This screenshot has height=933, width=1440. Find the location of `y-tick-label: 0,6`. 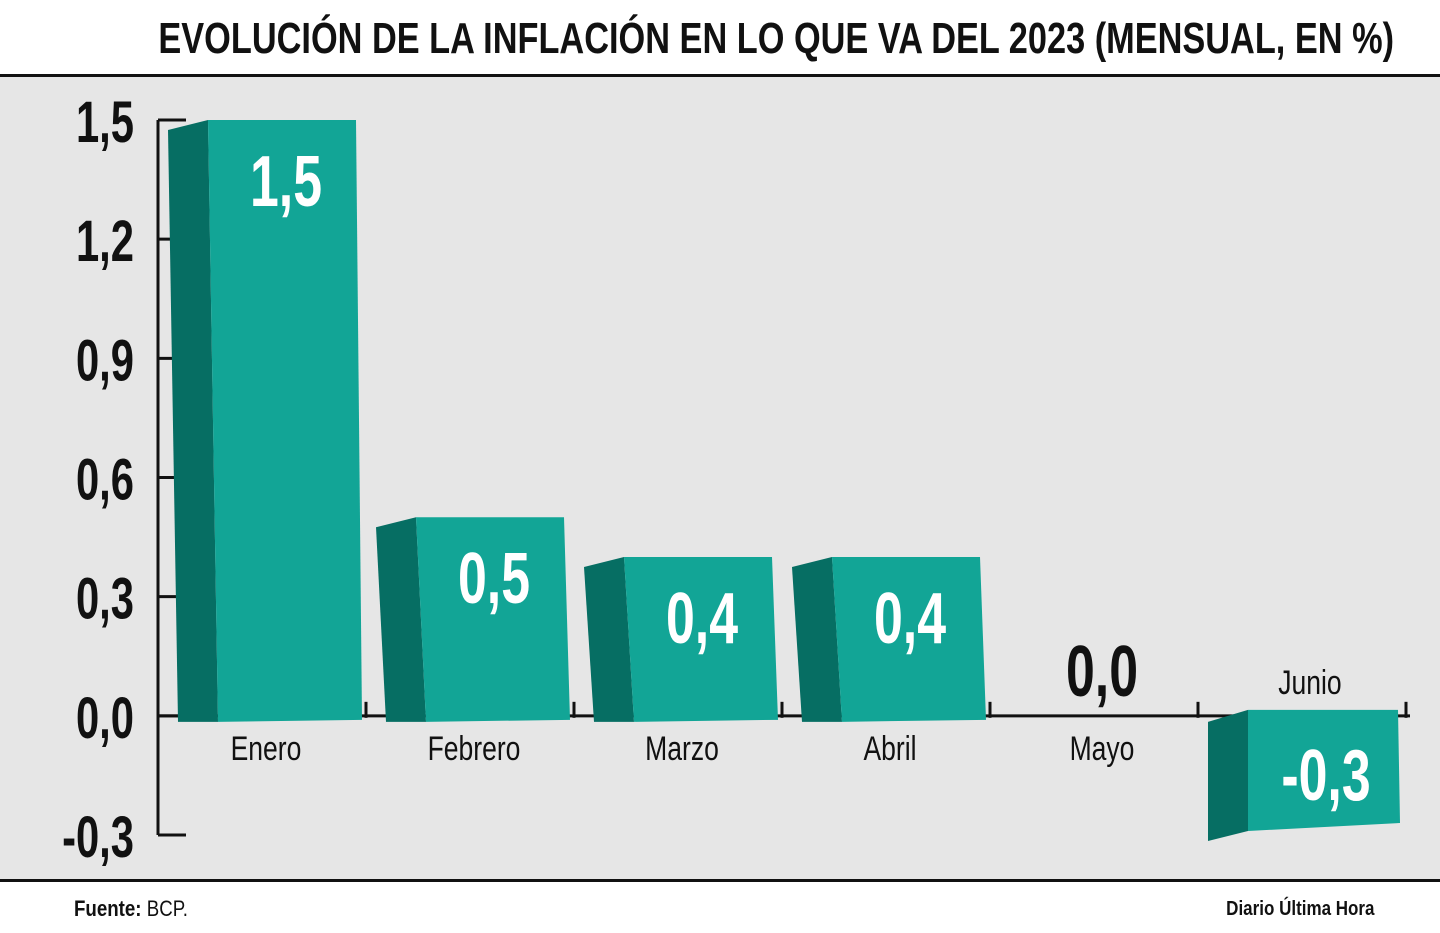

y-tick-label: 0,6 is located at coordinates (105, 479).